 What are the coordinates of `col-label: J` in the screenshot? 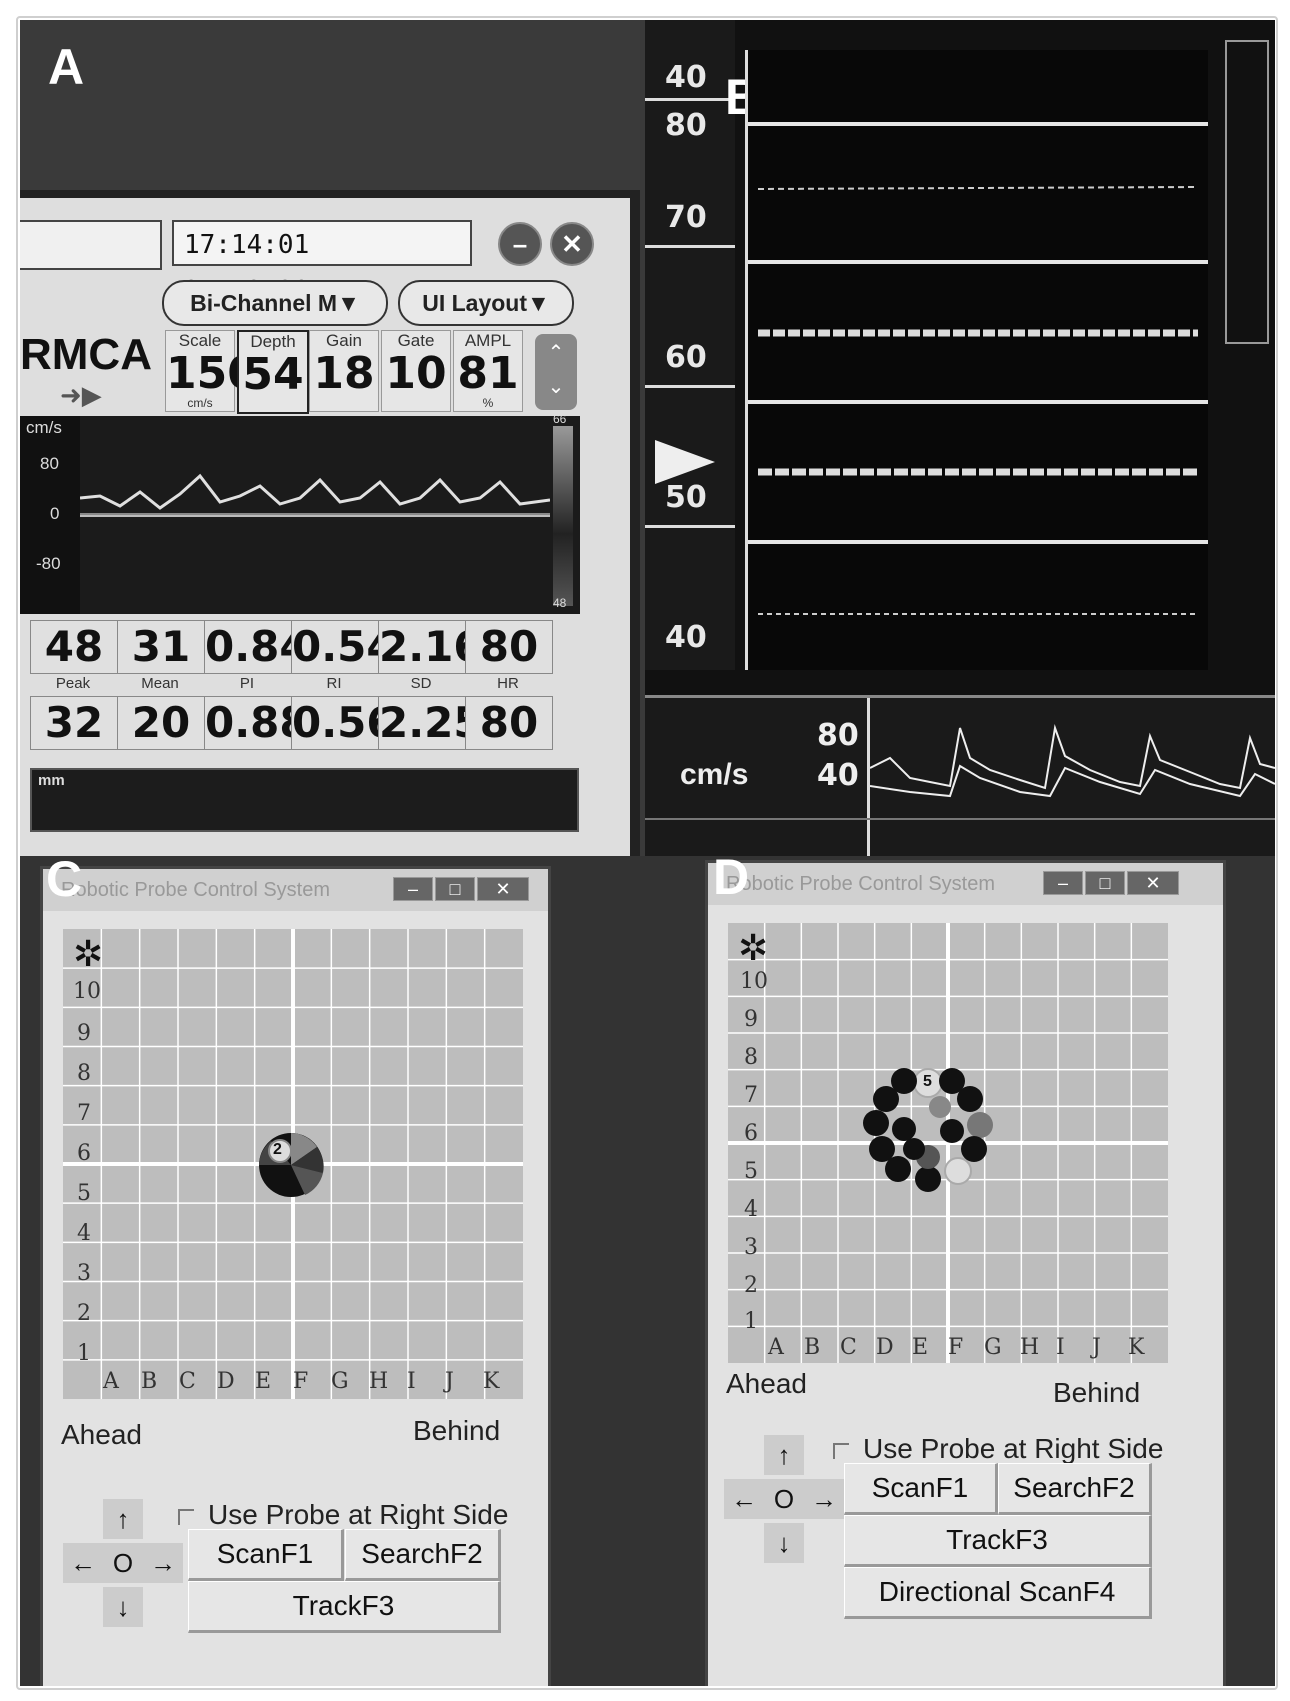 It's located at (1096, 1347).